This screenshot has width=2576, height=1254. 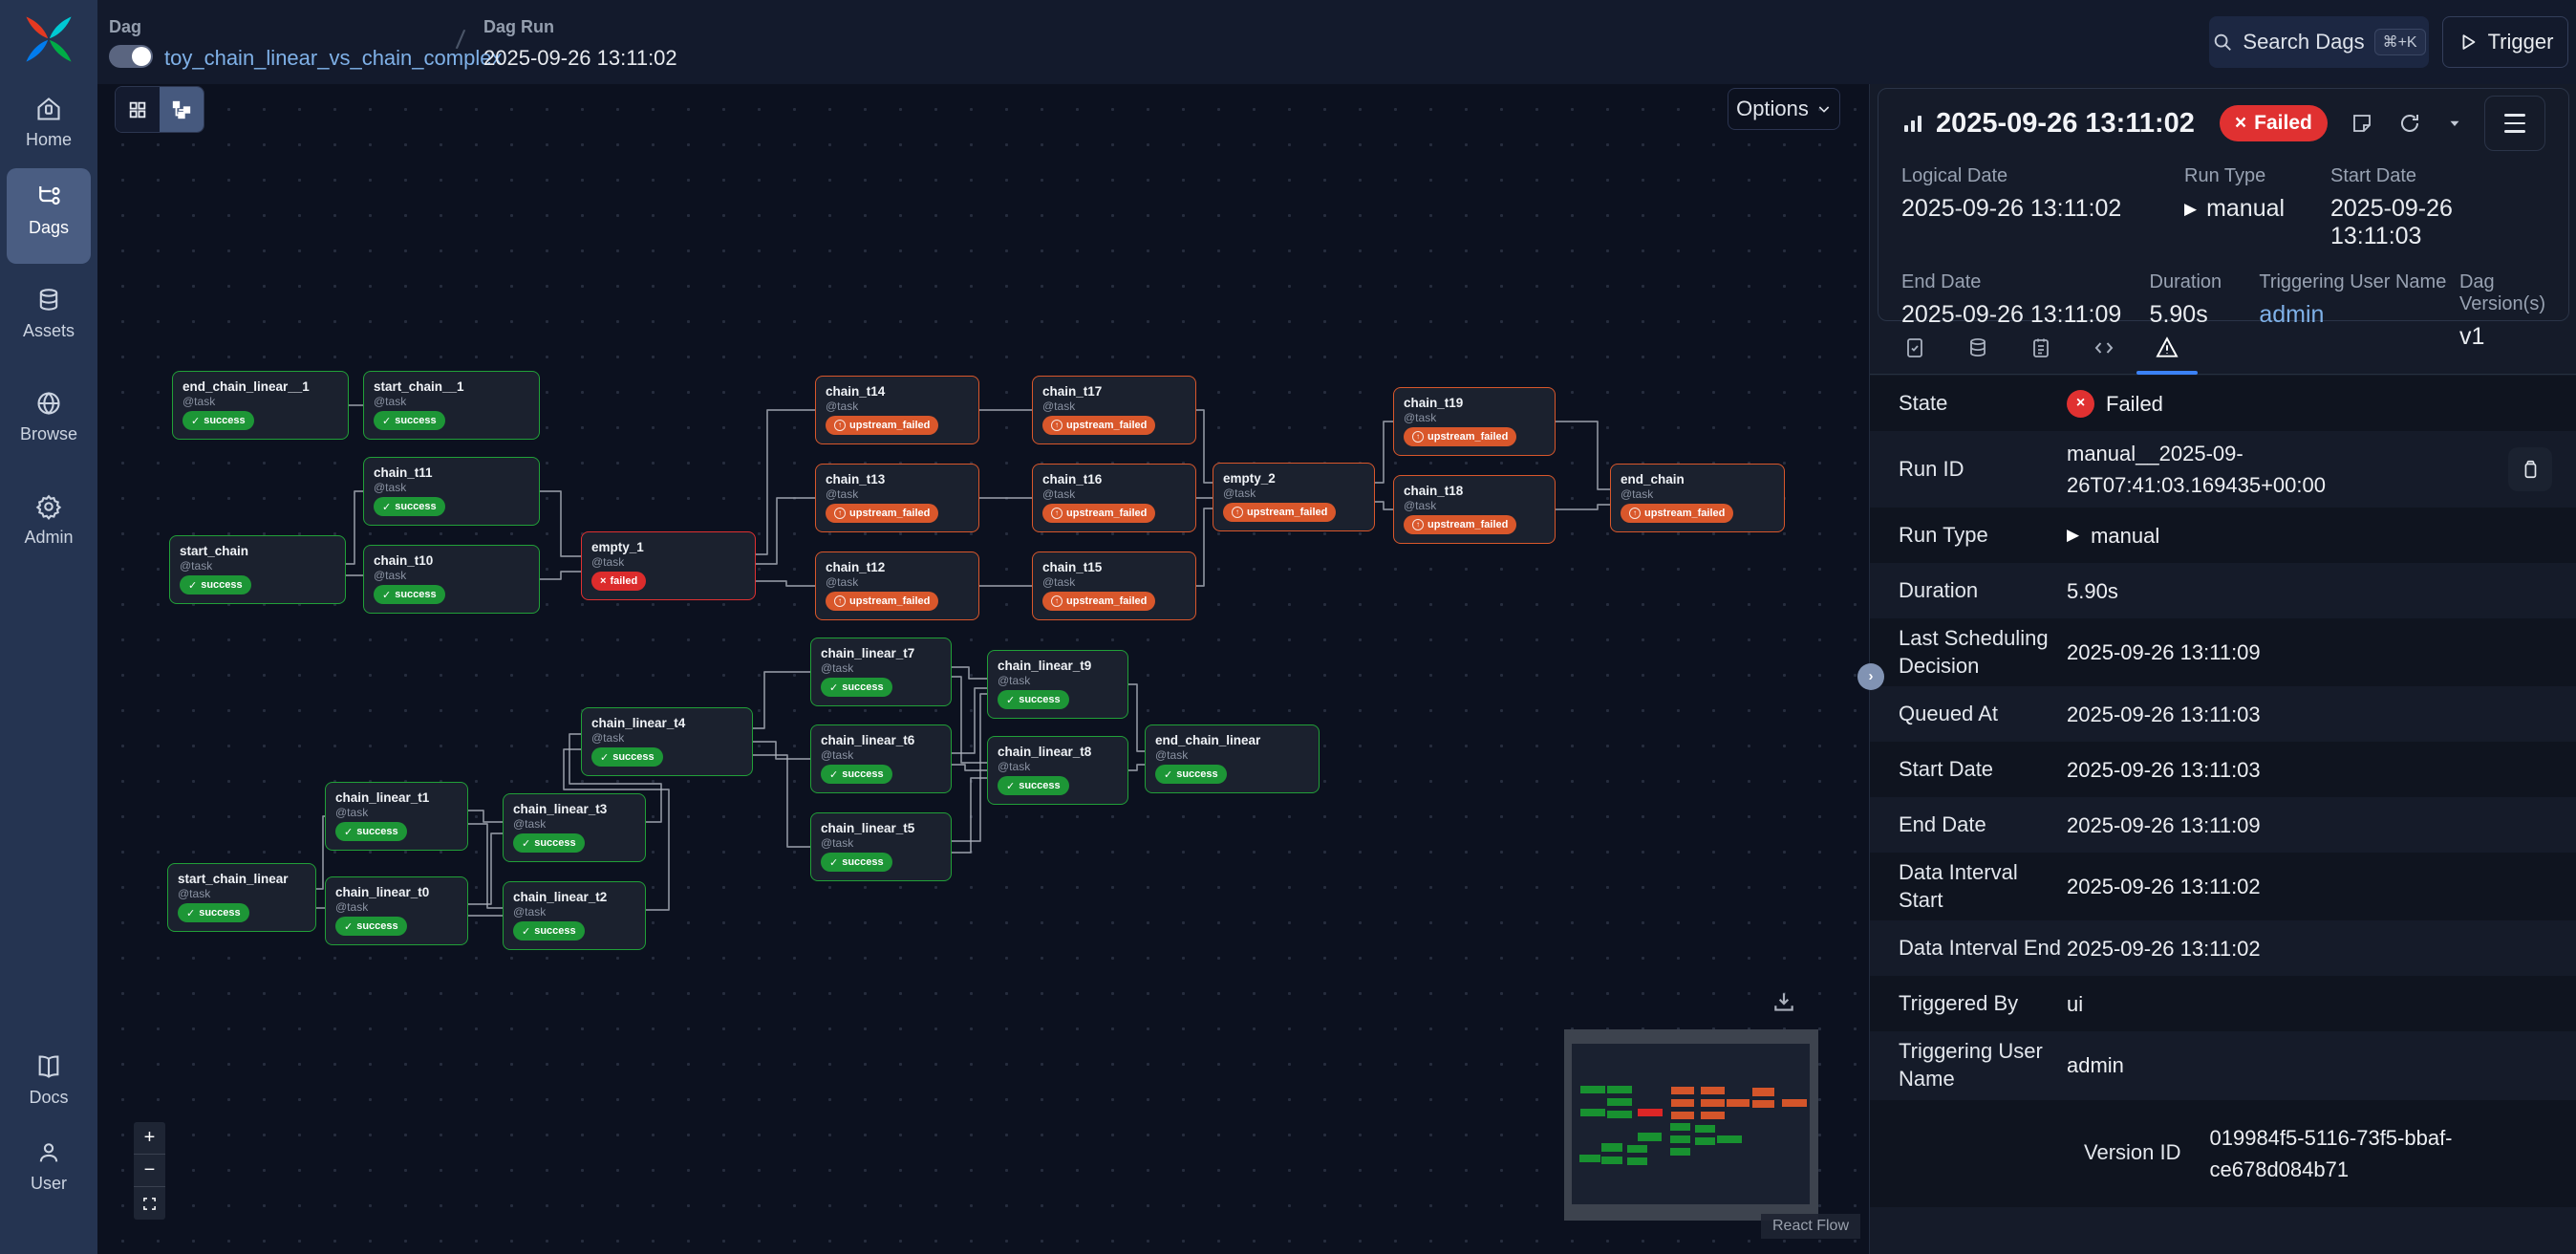 I want to click on task-node-title: chain_linear_t3, so click(x=560, y=809).